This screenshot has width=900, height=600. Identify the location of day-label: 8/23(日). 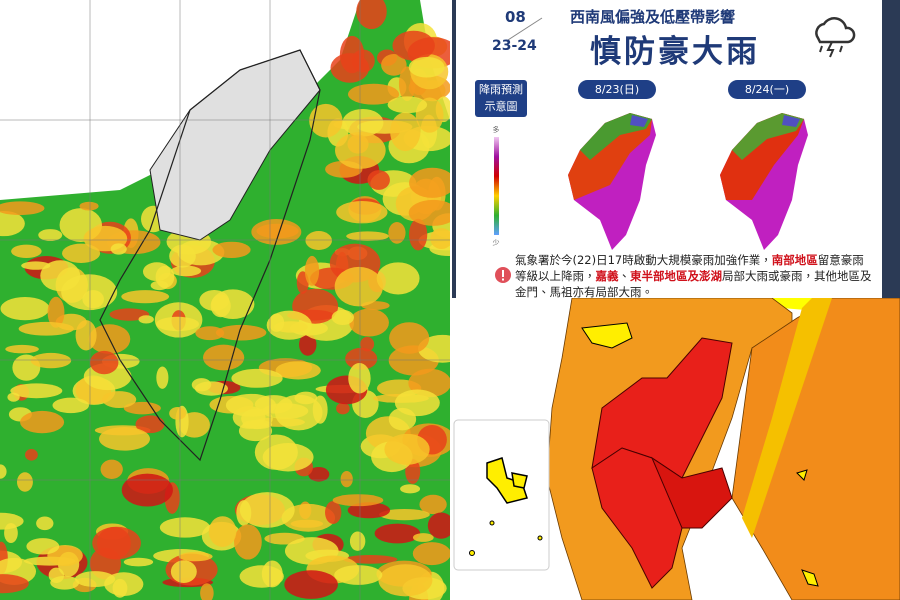
(617, 89).